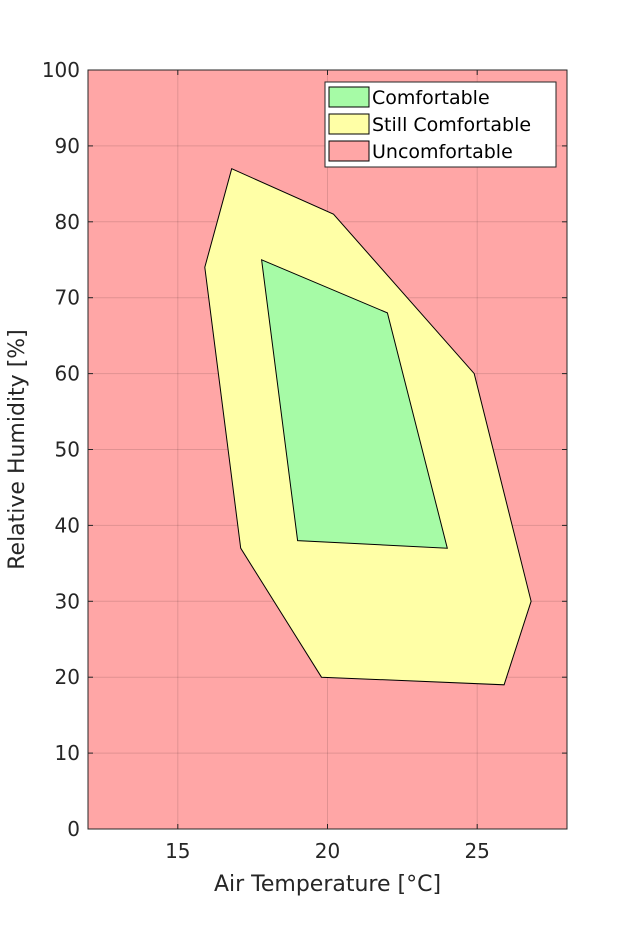  What do you see at coordinates (476, 851) in the screenshot?
I see `x-tick-label: 25` at bounding box center [476, 851].